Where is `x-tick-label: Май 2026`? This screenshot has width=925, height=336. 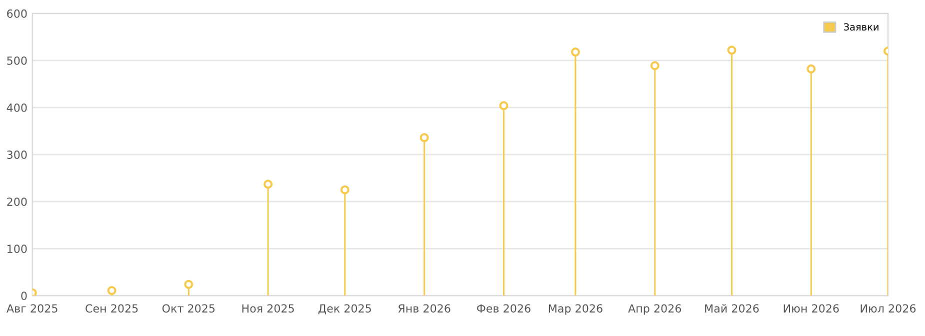 x-tick-label: Май 2026 is located at coordinates (732, 308).